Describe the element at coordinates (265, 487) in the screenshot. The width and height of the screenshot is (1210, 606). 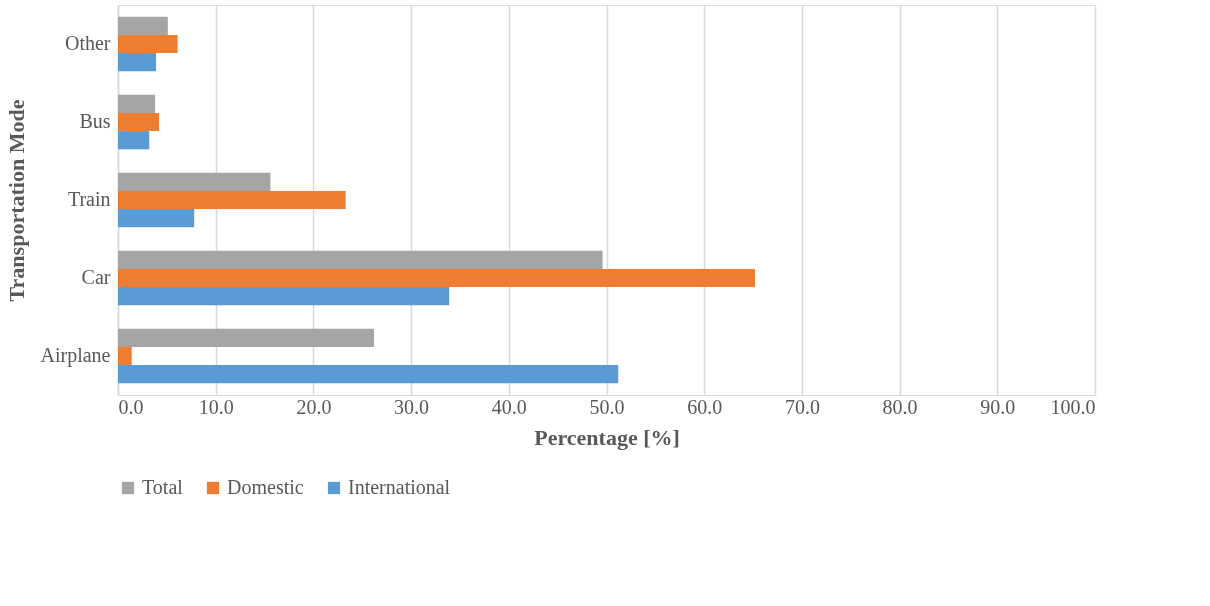
I see `legend-label: Domestic` at that location.